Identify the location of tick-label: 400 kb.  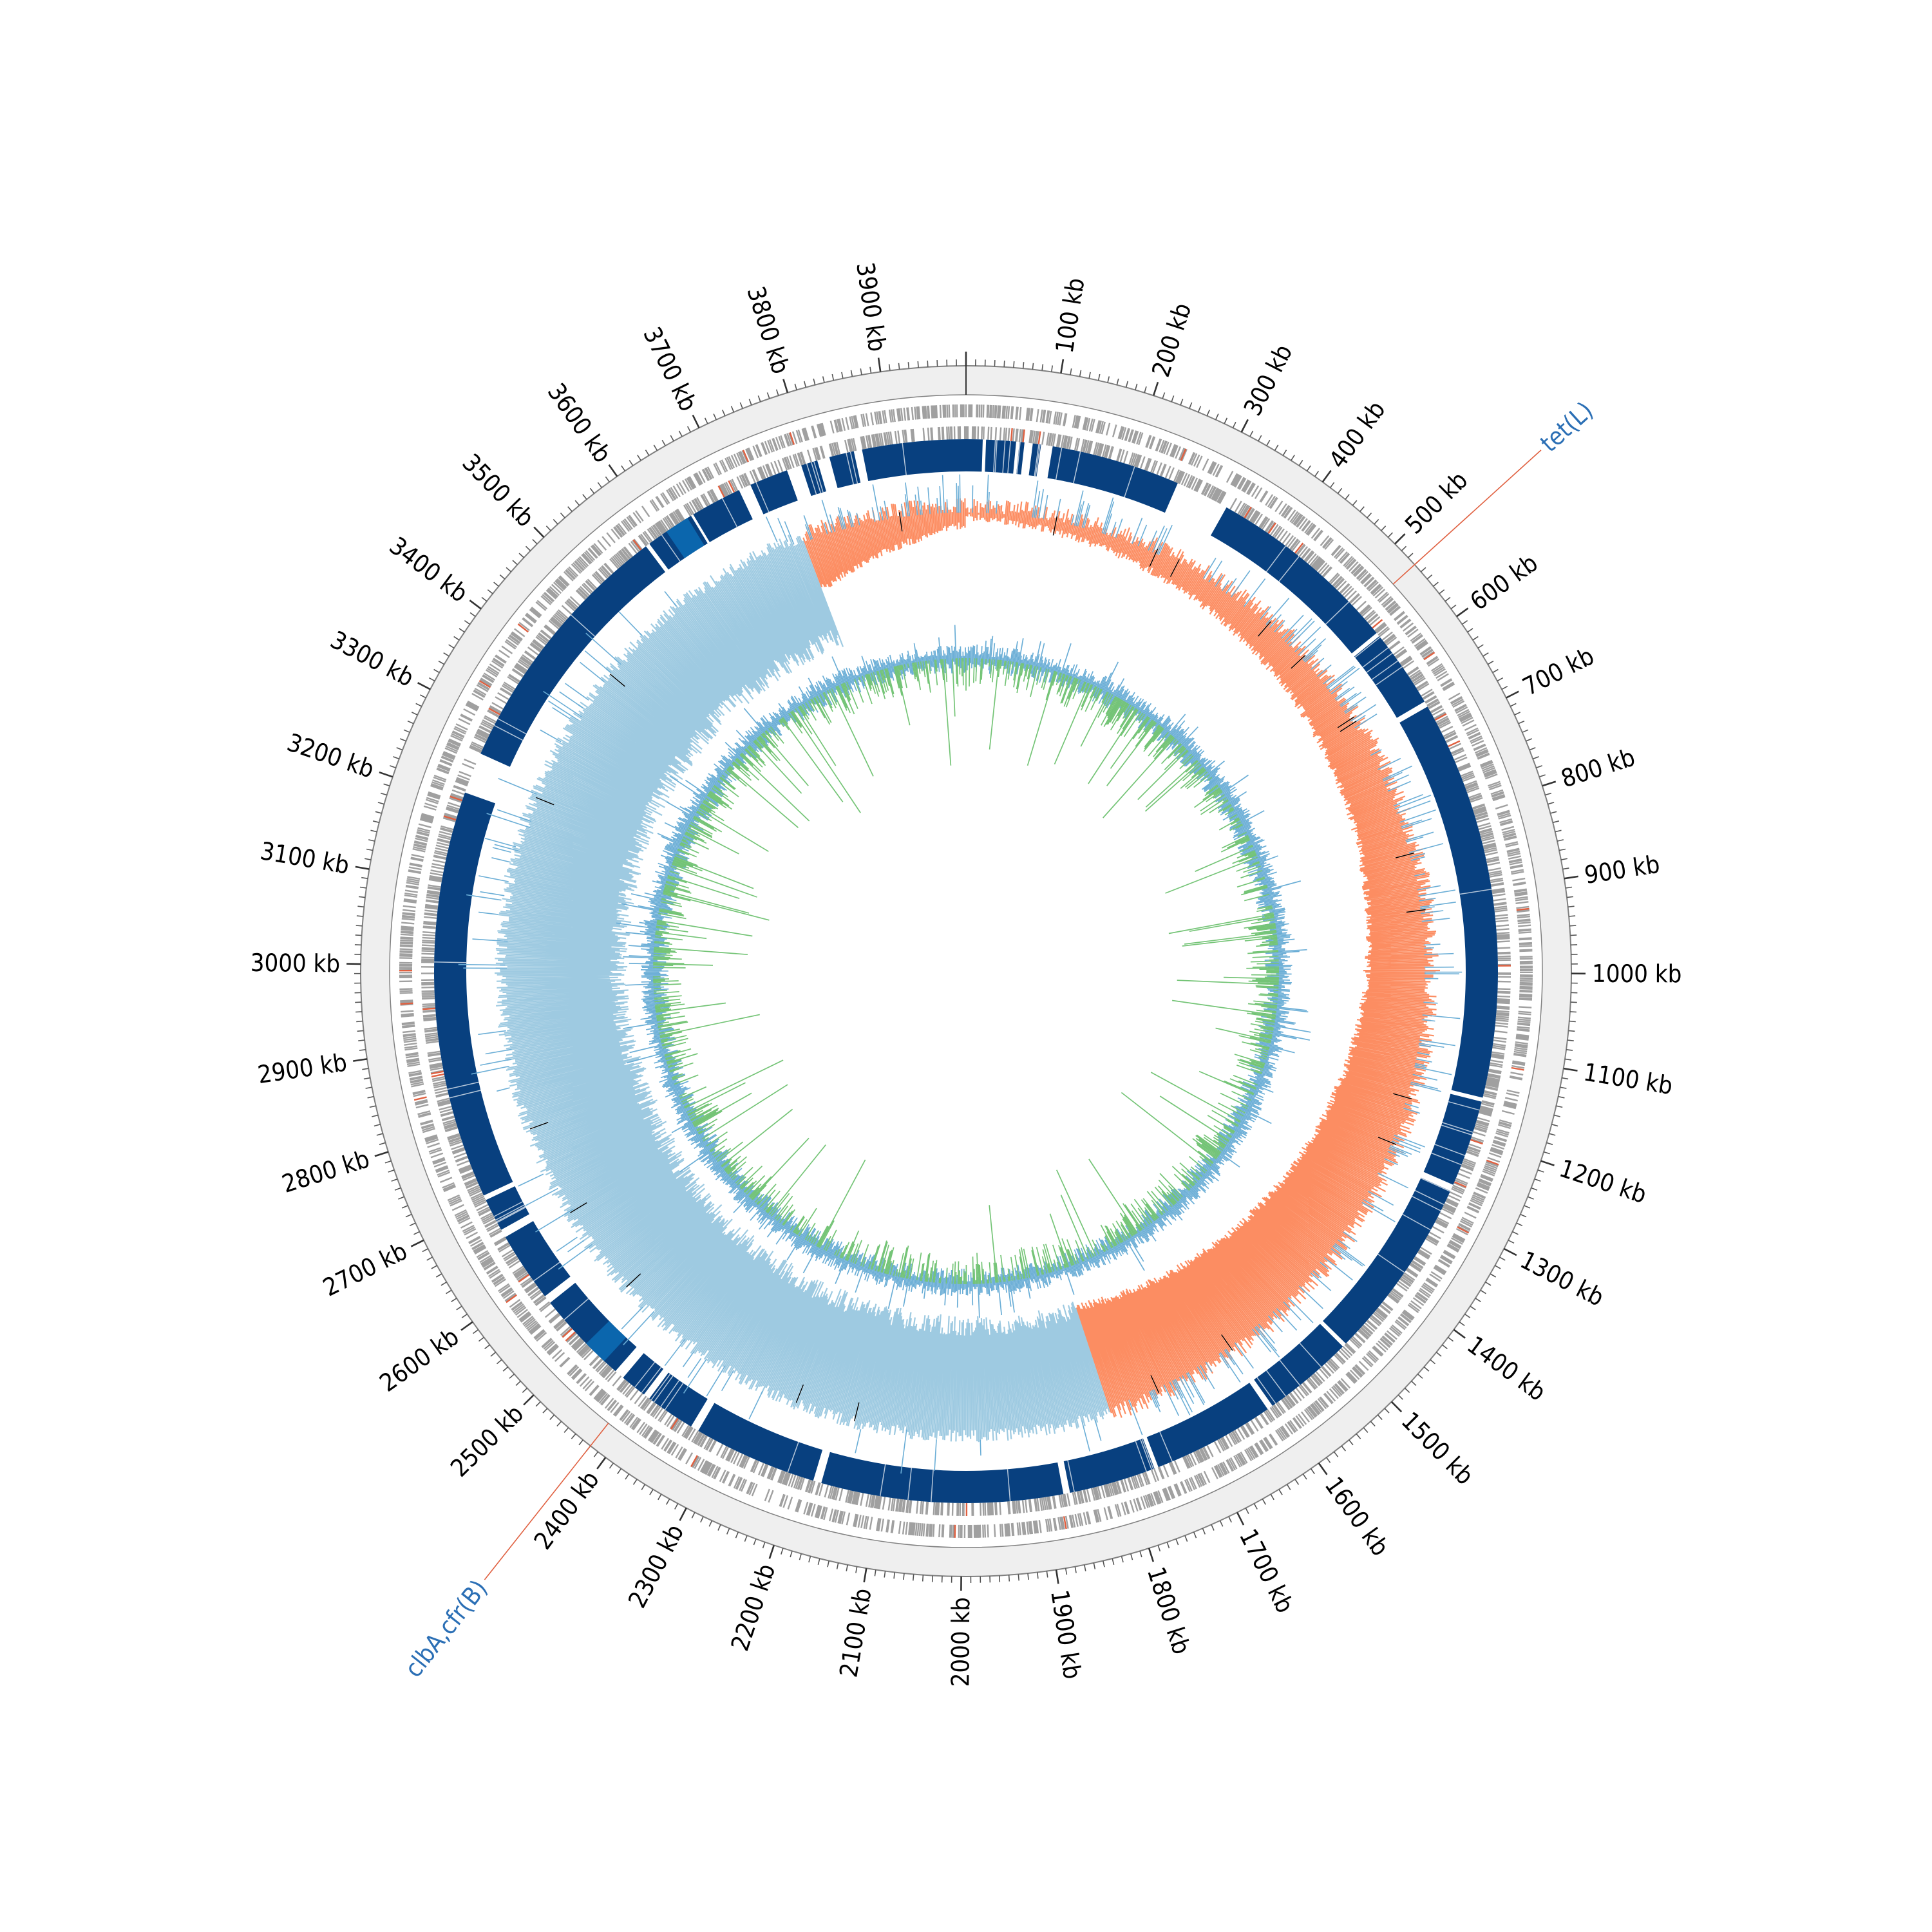
(1357, 435).